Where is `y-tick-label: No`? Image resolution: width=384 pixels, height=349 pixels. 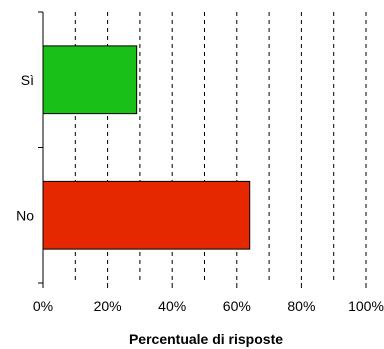 y-tick-label: No is located at coordinates (25, 215).